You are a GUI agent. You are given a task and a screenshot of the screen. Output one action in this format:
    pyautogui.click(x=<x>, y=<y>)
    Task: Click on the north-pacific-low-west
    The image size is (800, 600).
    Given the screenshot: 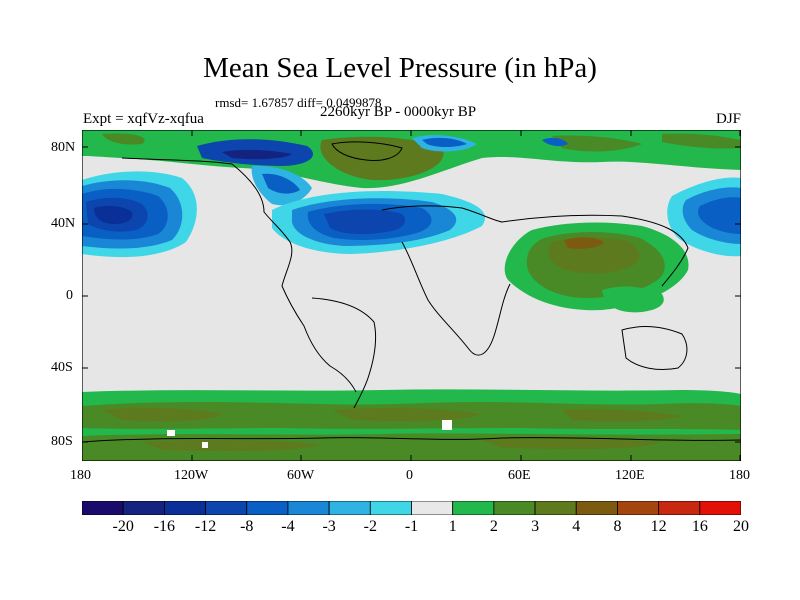 What is the action you would take?
    pyautogui.click(x=139, y=214)
    